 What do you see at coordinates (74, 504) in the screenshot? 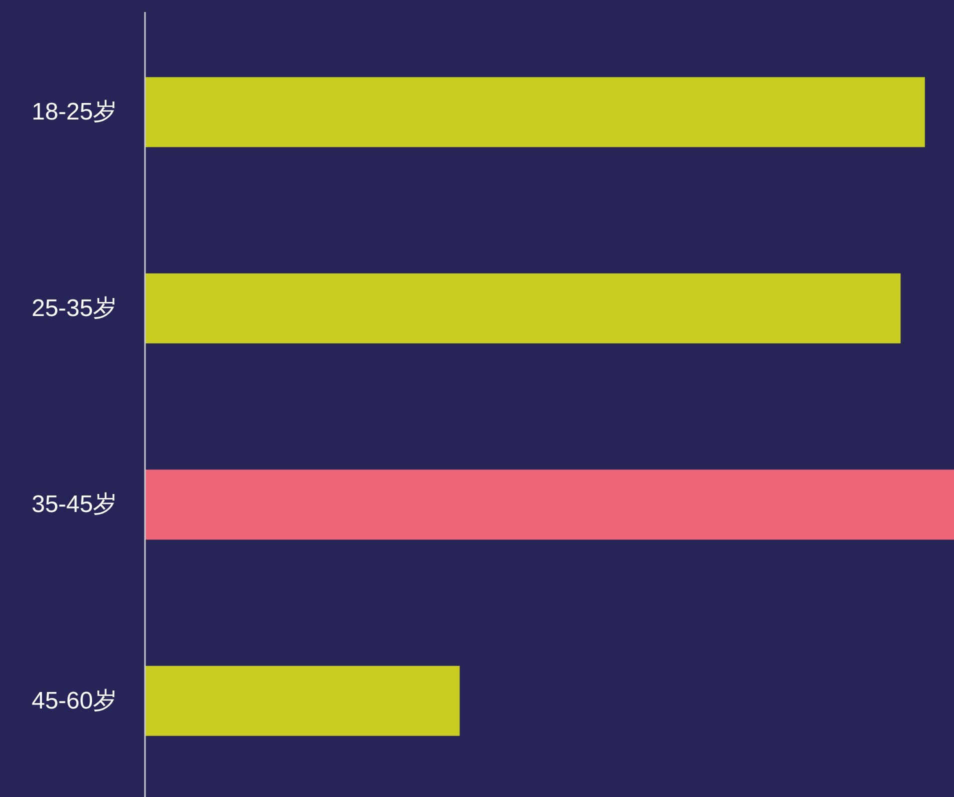
I see `y-tick-label: 35-45岁` at bounding box center [74, 504].